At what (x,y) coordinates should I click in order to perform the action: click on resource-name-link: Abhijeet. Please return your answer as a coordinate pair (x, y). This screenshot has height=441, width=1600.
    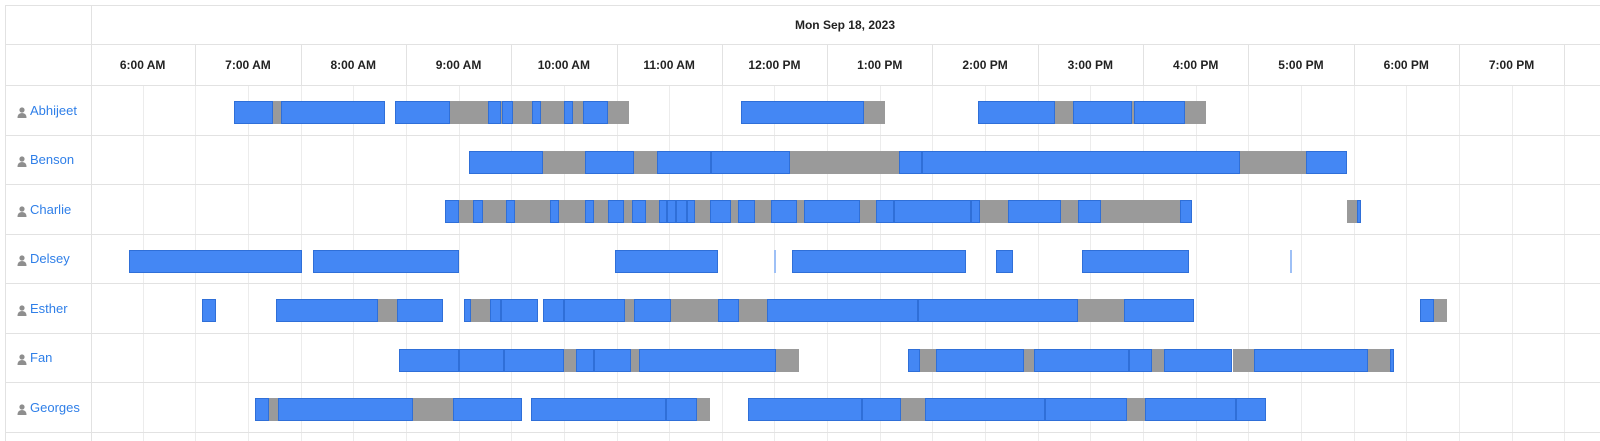
    Looking at the image, I should click on (53, 110).